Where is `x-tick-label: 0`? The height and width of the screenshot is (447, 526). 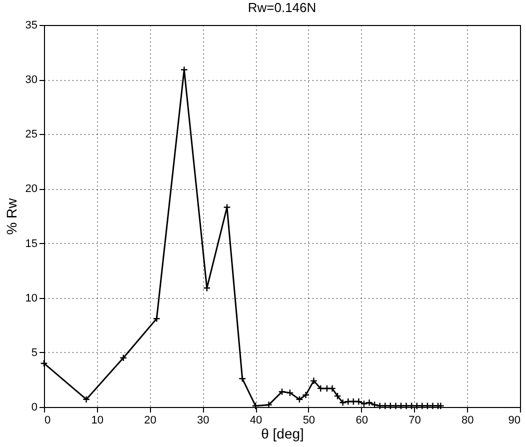 x-tick-label: 0 is located at coordinates (47, 420).